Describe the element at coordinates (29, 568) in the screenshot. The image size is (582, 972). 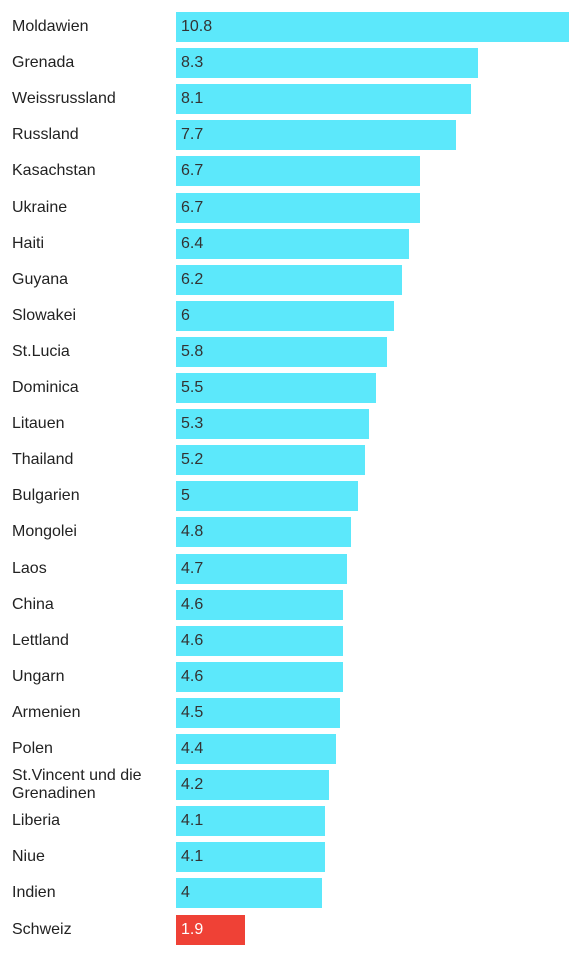
I see `category-label: Laos` at that location.